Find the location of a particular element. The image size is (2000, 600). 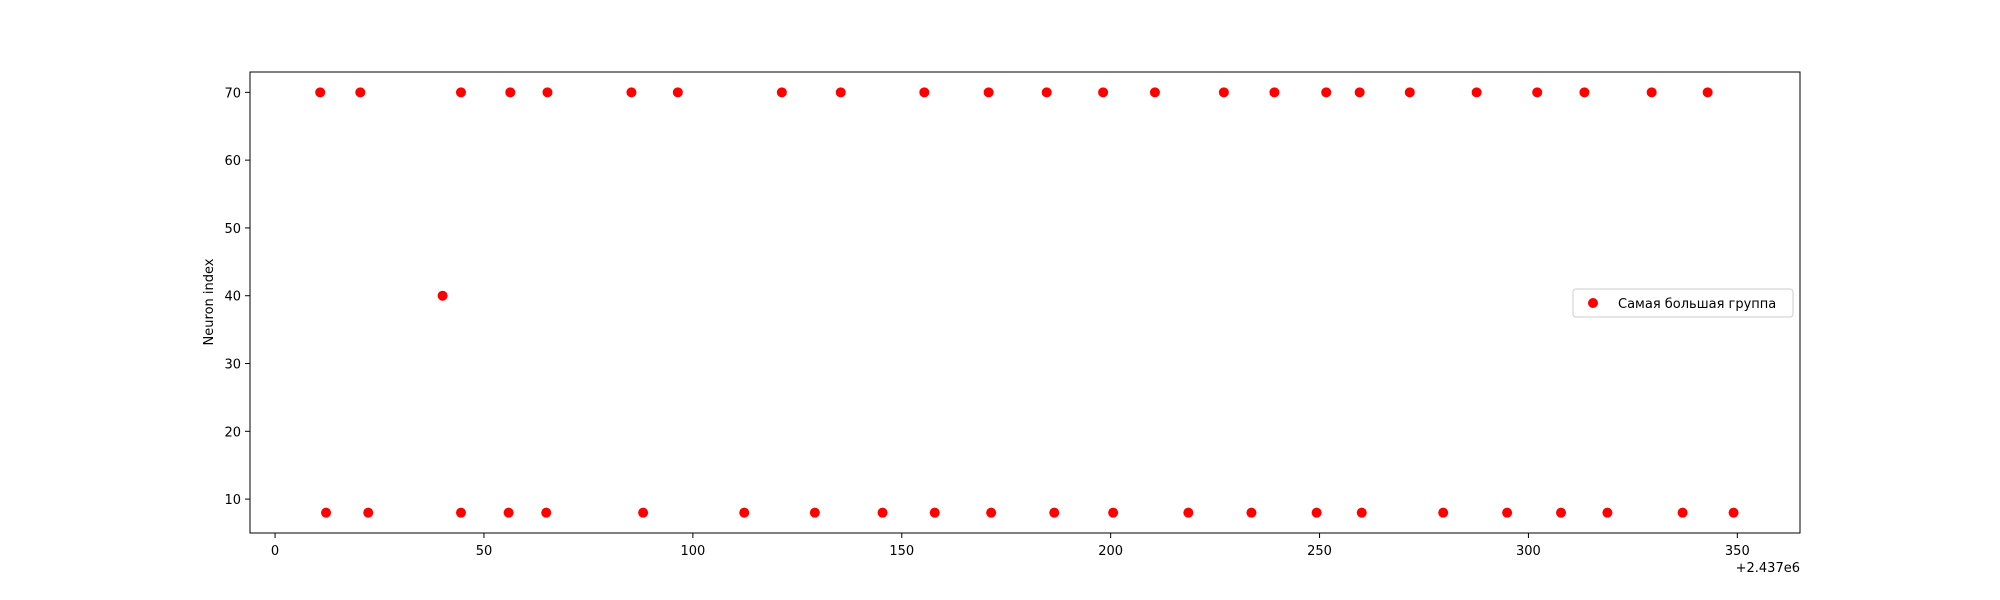

legend-marker is located at coordinates (1593, 303).